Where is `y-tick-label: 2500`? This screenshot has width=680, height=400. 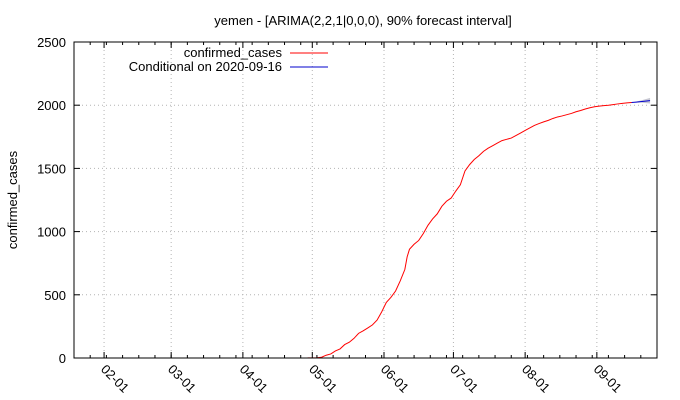 y-tick-label: 2500 is located at coordinates (51, 42).